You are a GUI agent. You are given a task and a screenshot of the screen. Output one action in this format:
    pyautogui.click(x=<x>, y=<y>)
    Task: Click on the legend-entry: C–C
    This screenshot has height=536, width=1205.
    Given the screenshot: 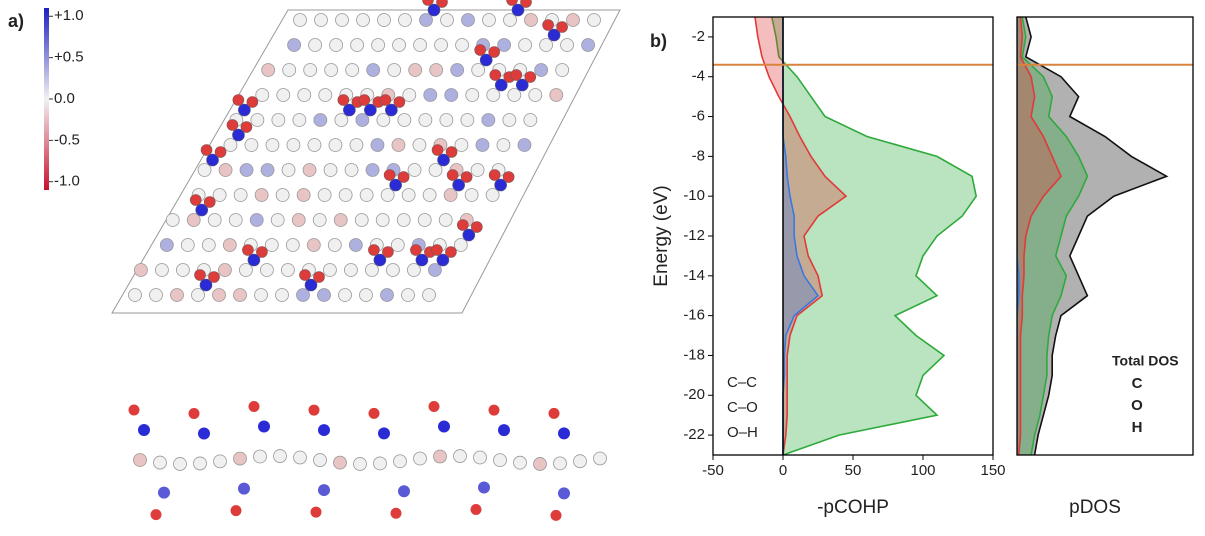 What is the action you would take?
    pyautogui.click(x=742, y=382)
    